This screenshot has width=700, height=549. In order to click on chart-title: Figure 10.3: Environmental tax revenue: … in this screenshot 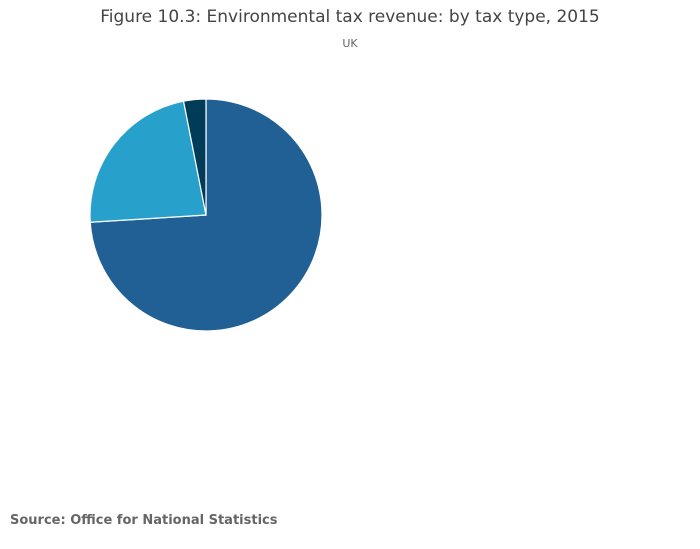, I will do `click(350, 17)`.